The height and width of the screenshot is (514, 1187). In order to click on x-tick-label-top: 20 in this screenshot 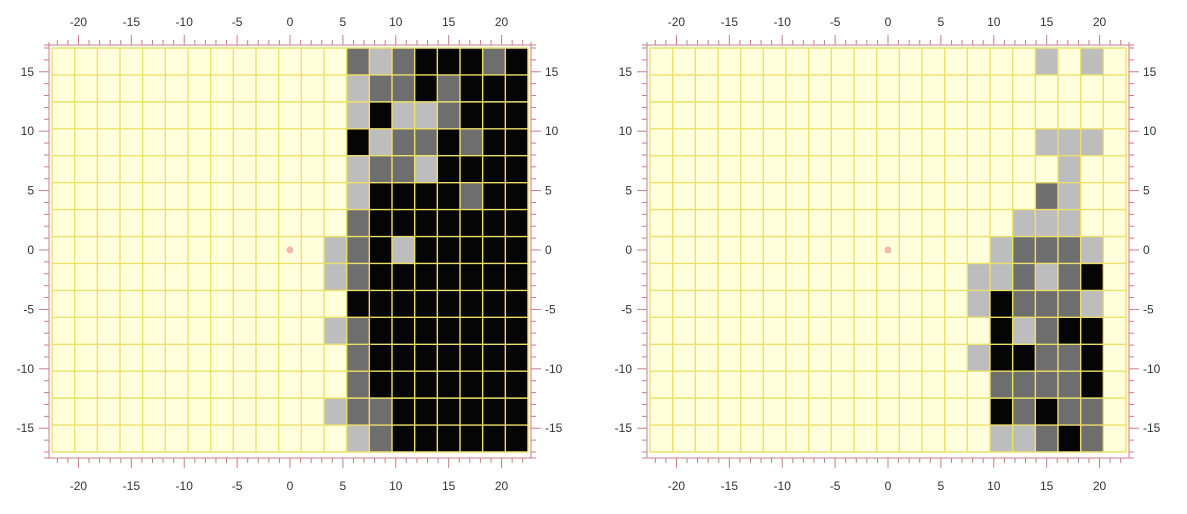, I will do `click(502, 22)`.